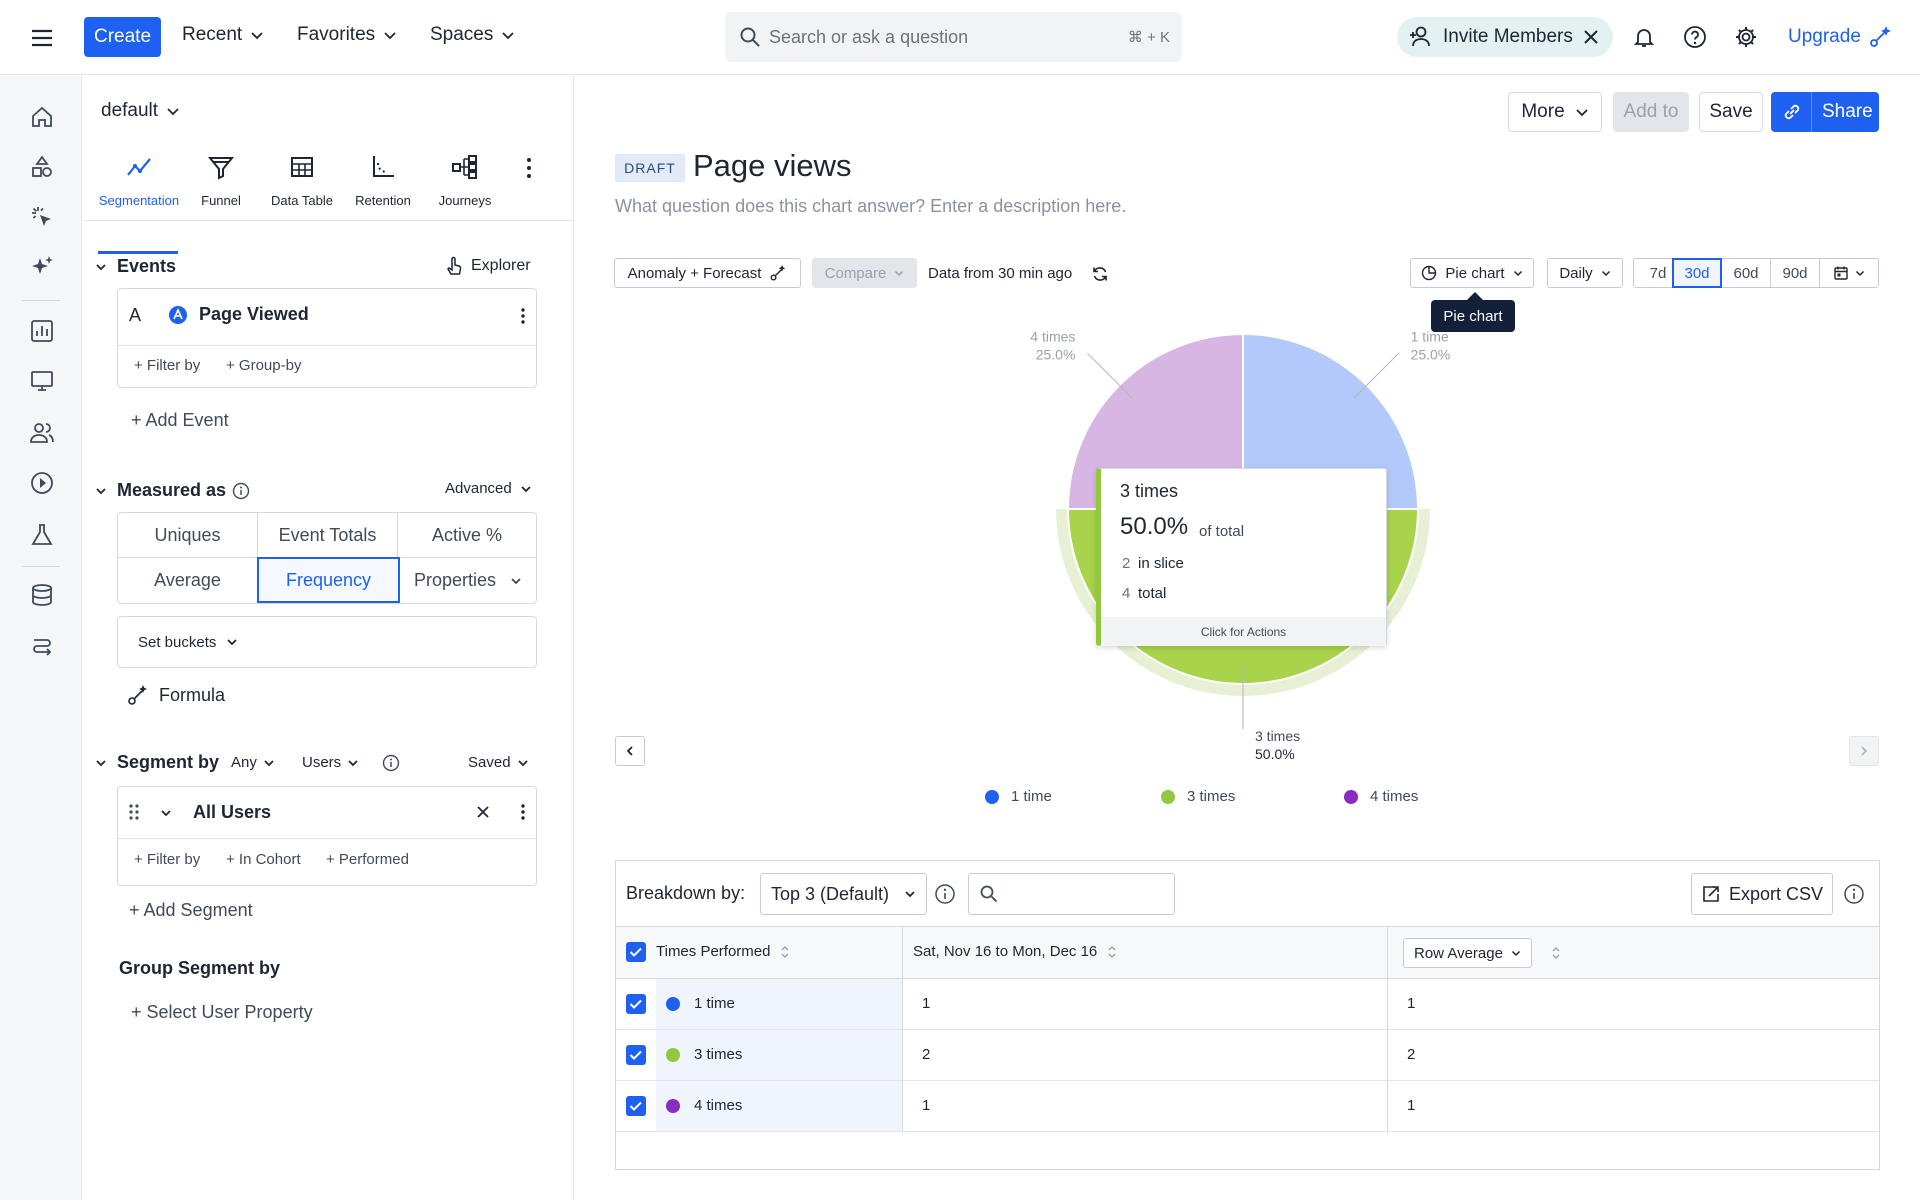 The width and height of the screenshot is (1920, 1200). Describe the element at coordinates (223, 35) in the screenshot. I see `nav-recent: Recent` at that location.